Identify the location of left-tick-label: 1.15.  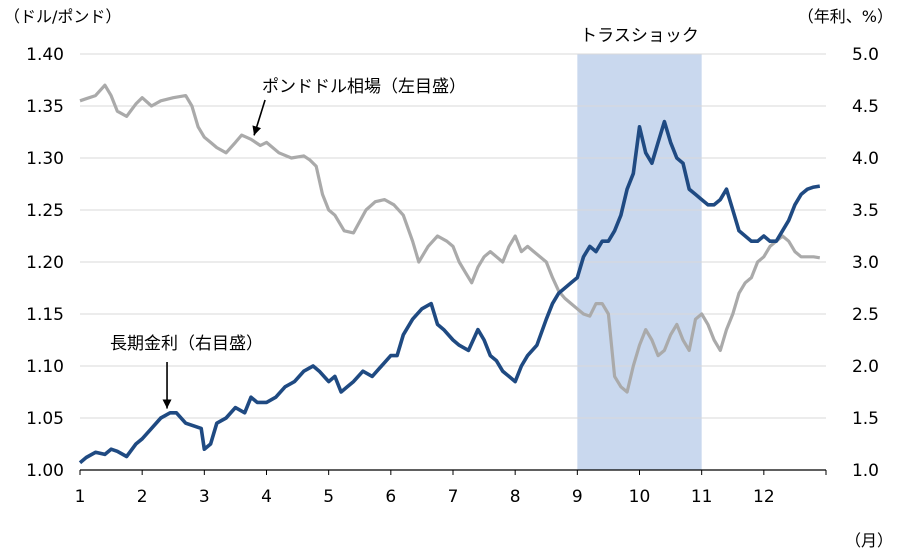
(45, 315).